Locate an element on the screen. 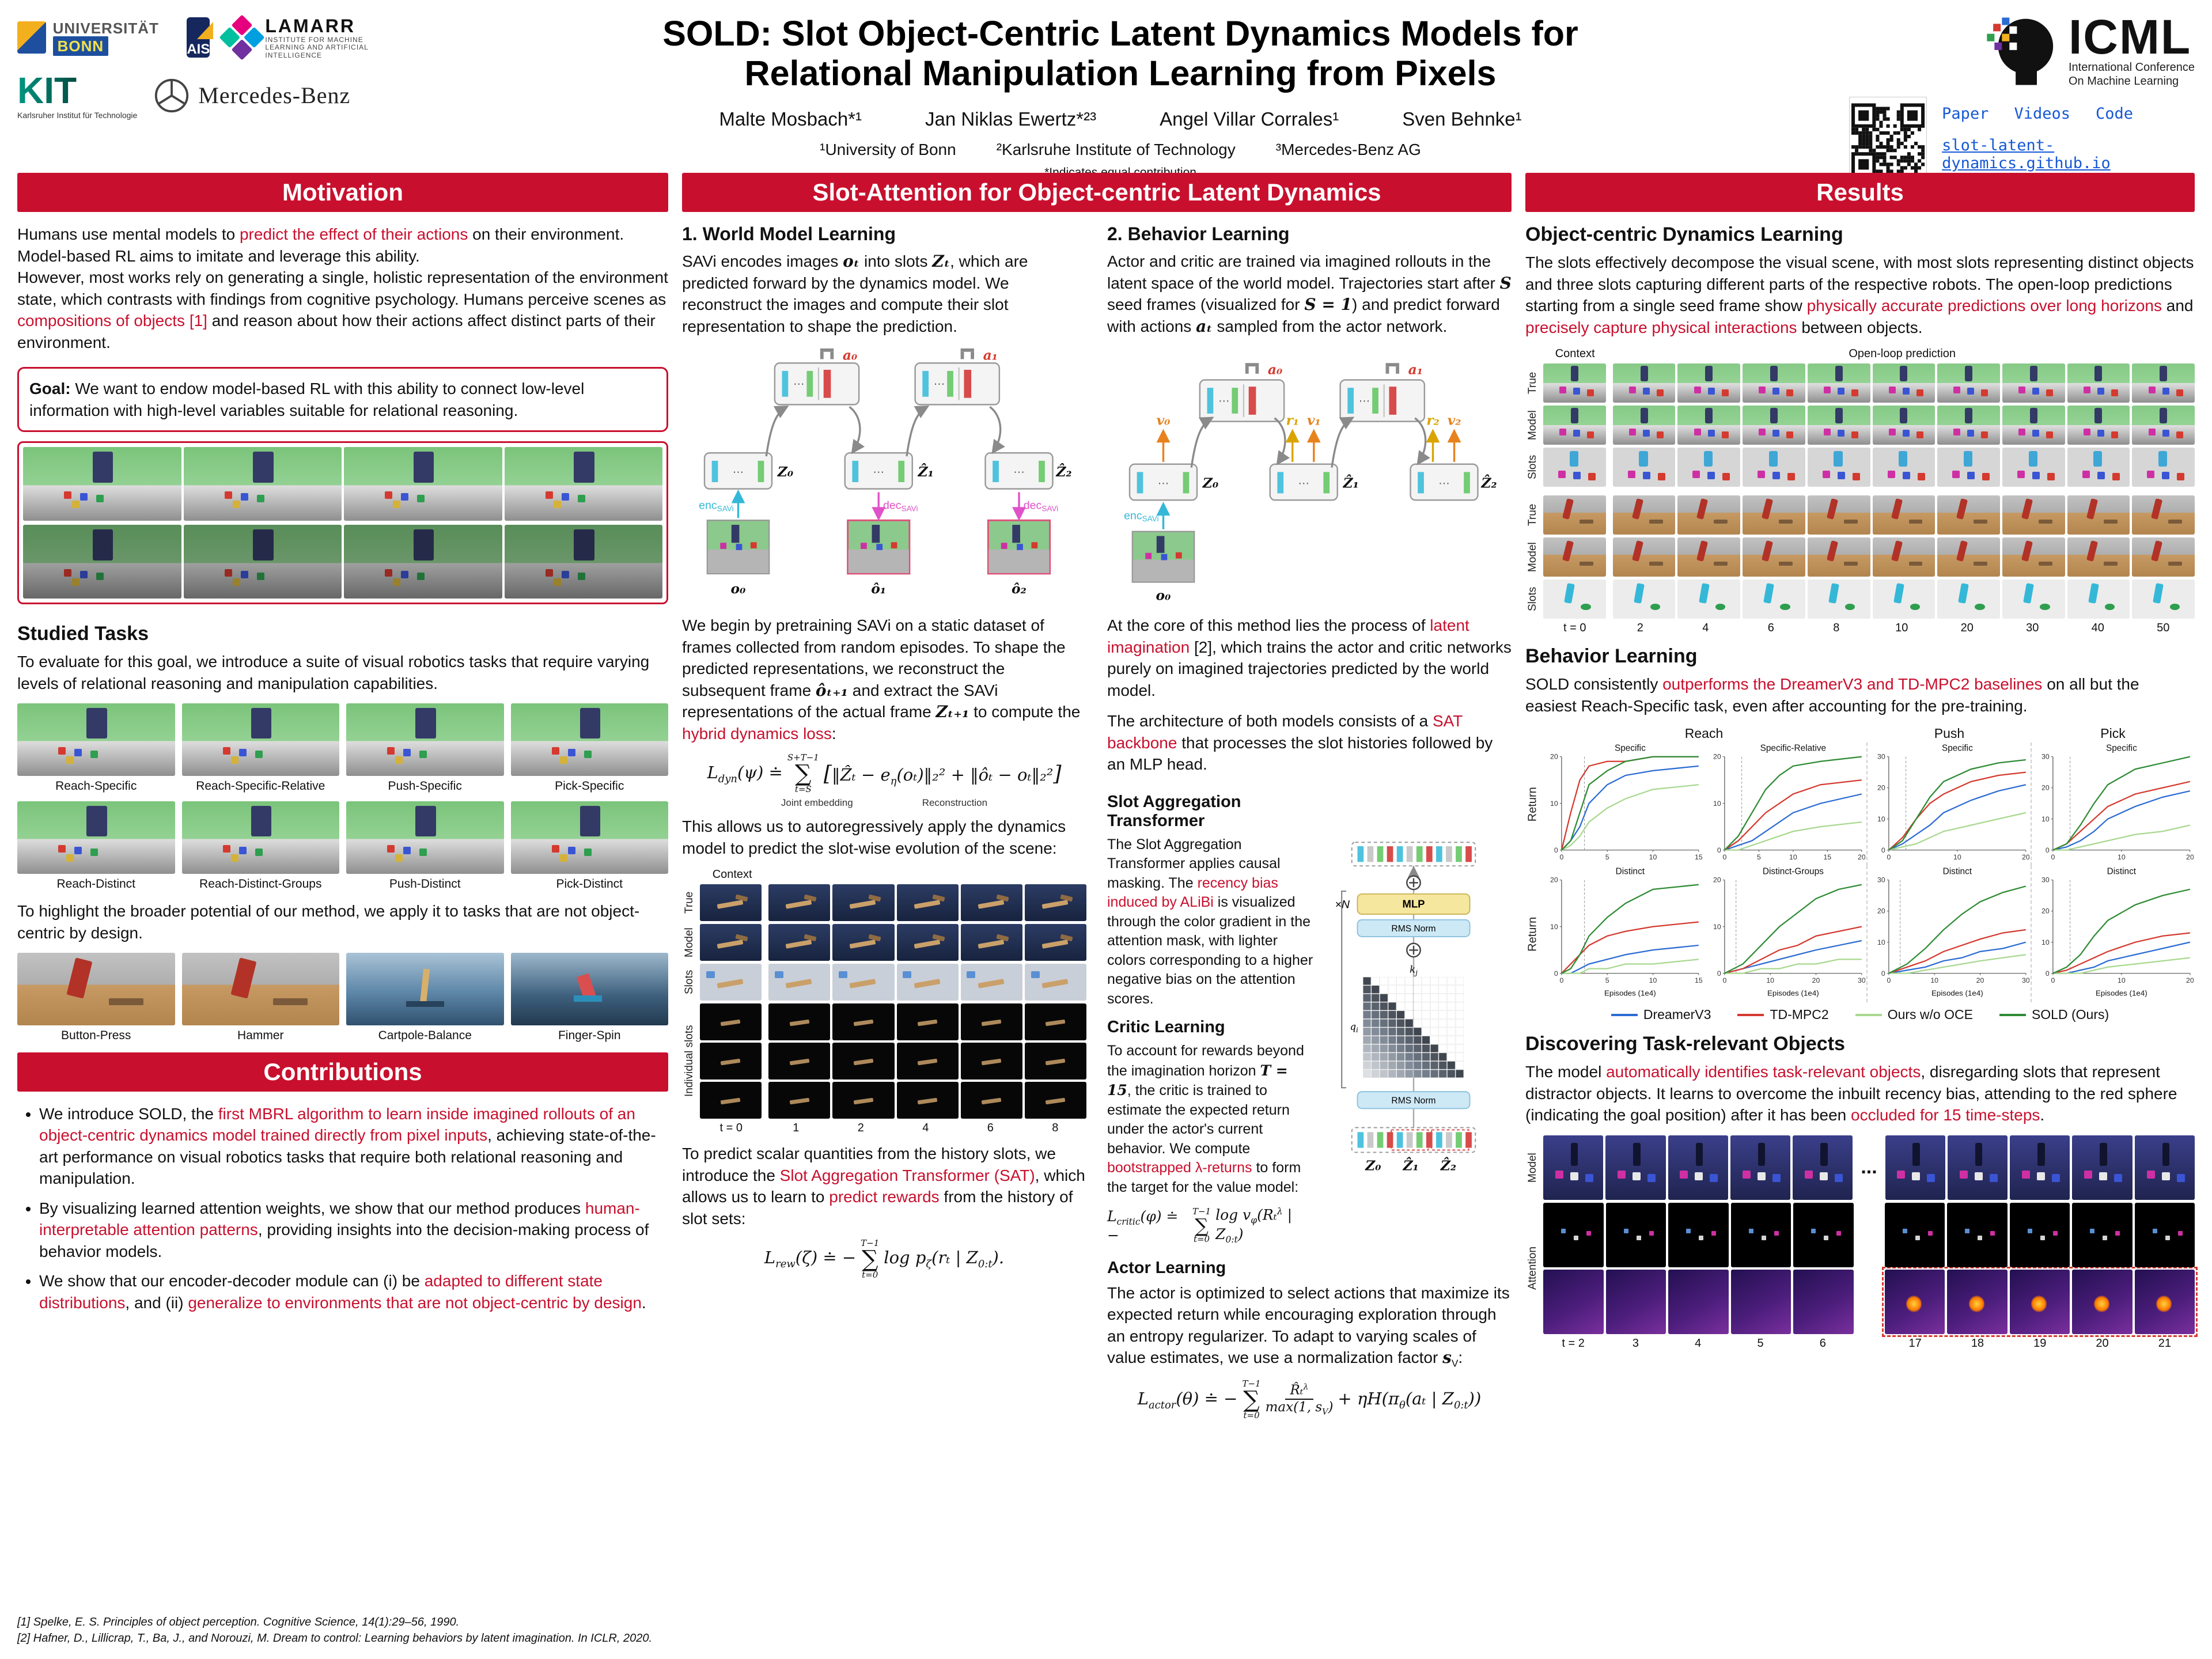 The image size is (2212, 1659). svg-text: 15 is located at coordinates (1698, 857).